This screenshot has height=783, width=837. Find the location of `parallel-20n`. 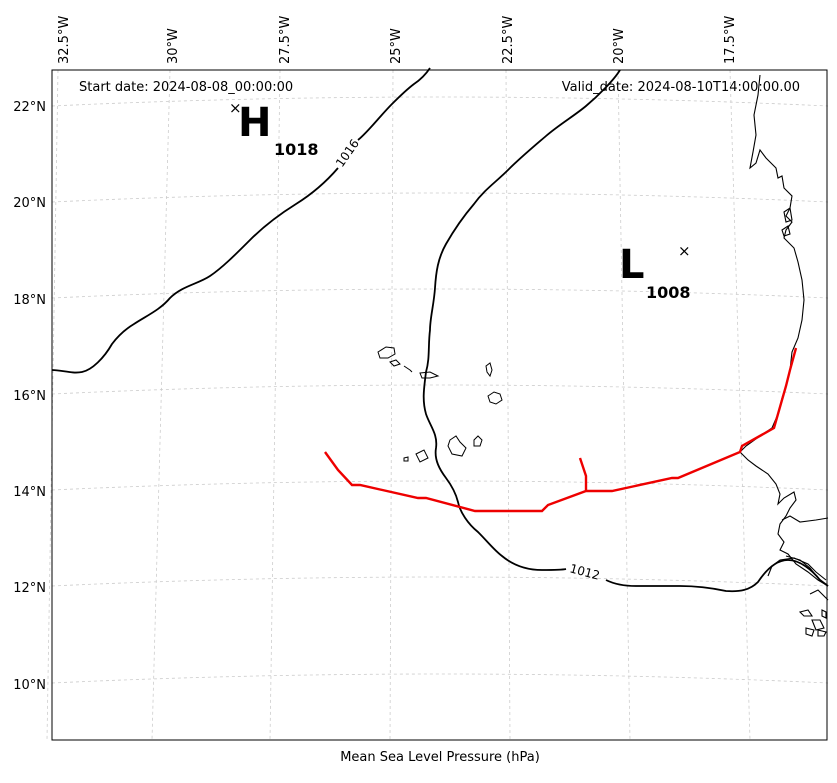

parallel-20n is located at coordinates (440, 197).